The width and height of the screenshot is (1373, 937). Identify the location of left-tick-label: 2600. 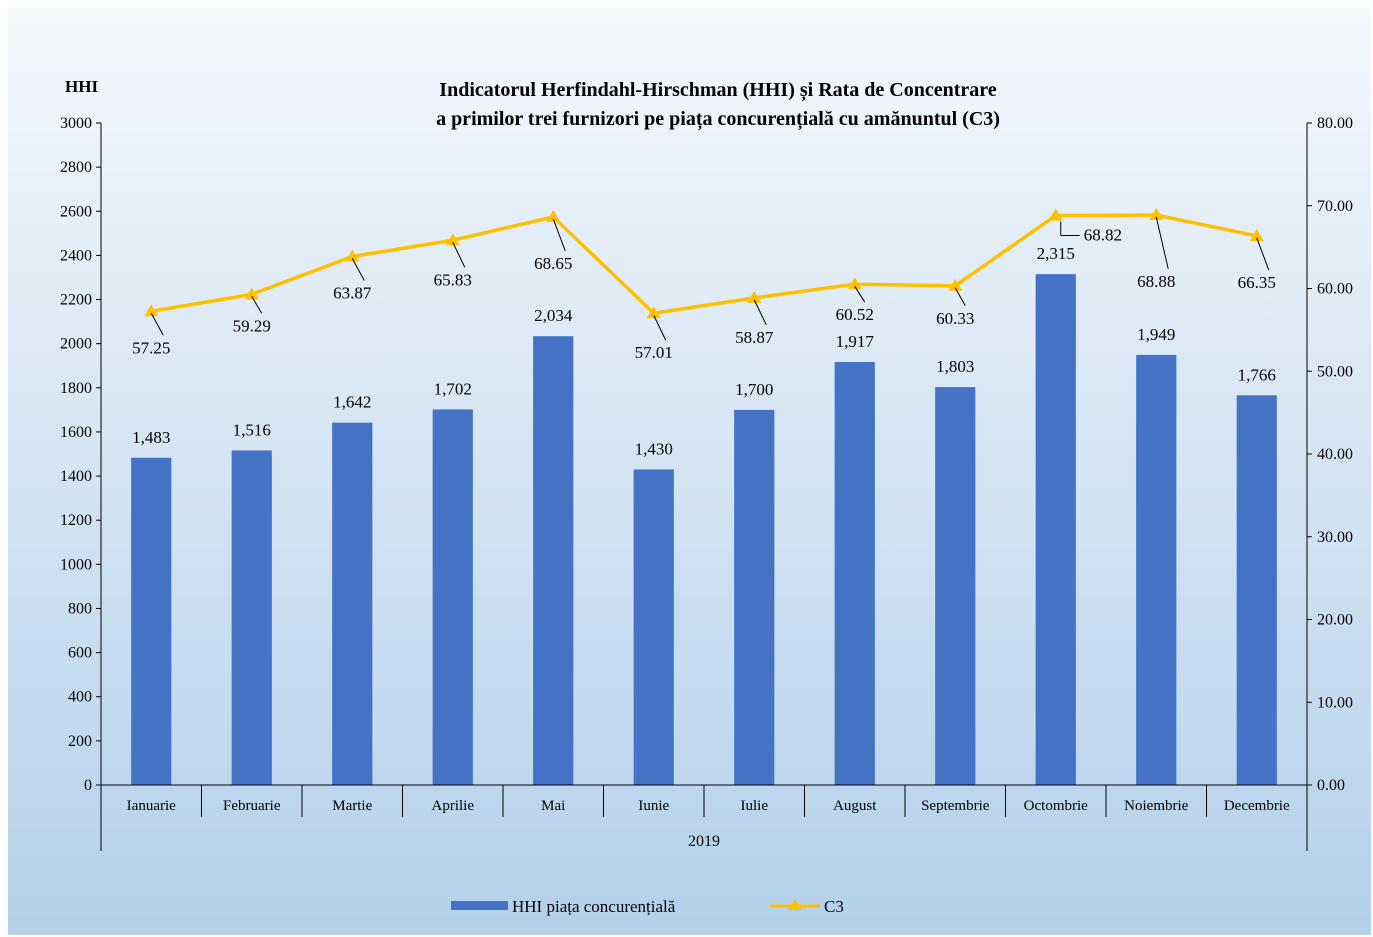
(76, 211).